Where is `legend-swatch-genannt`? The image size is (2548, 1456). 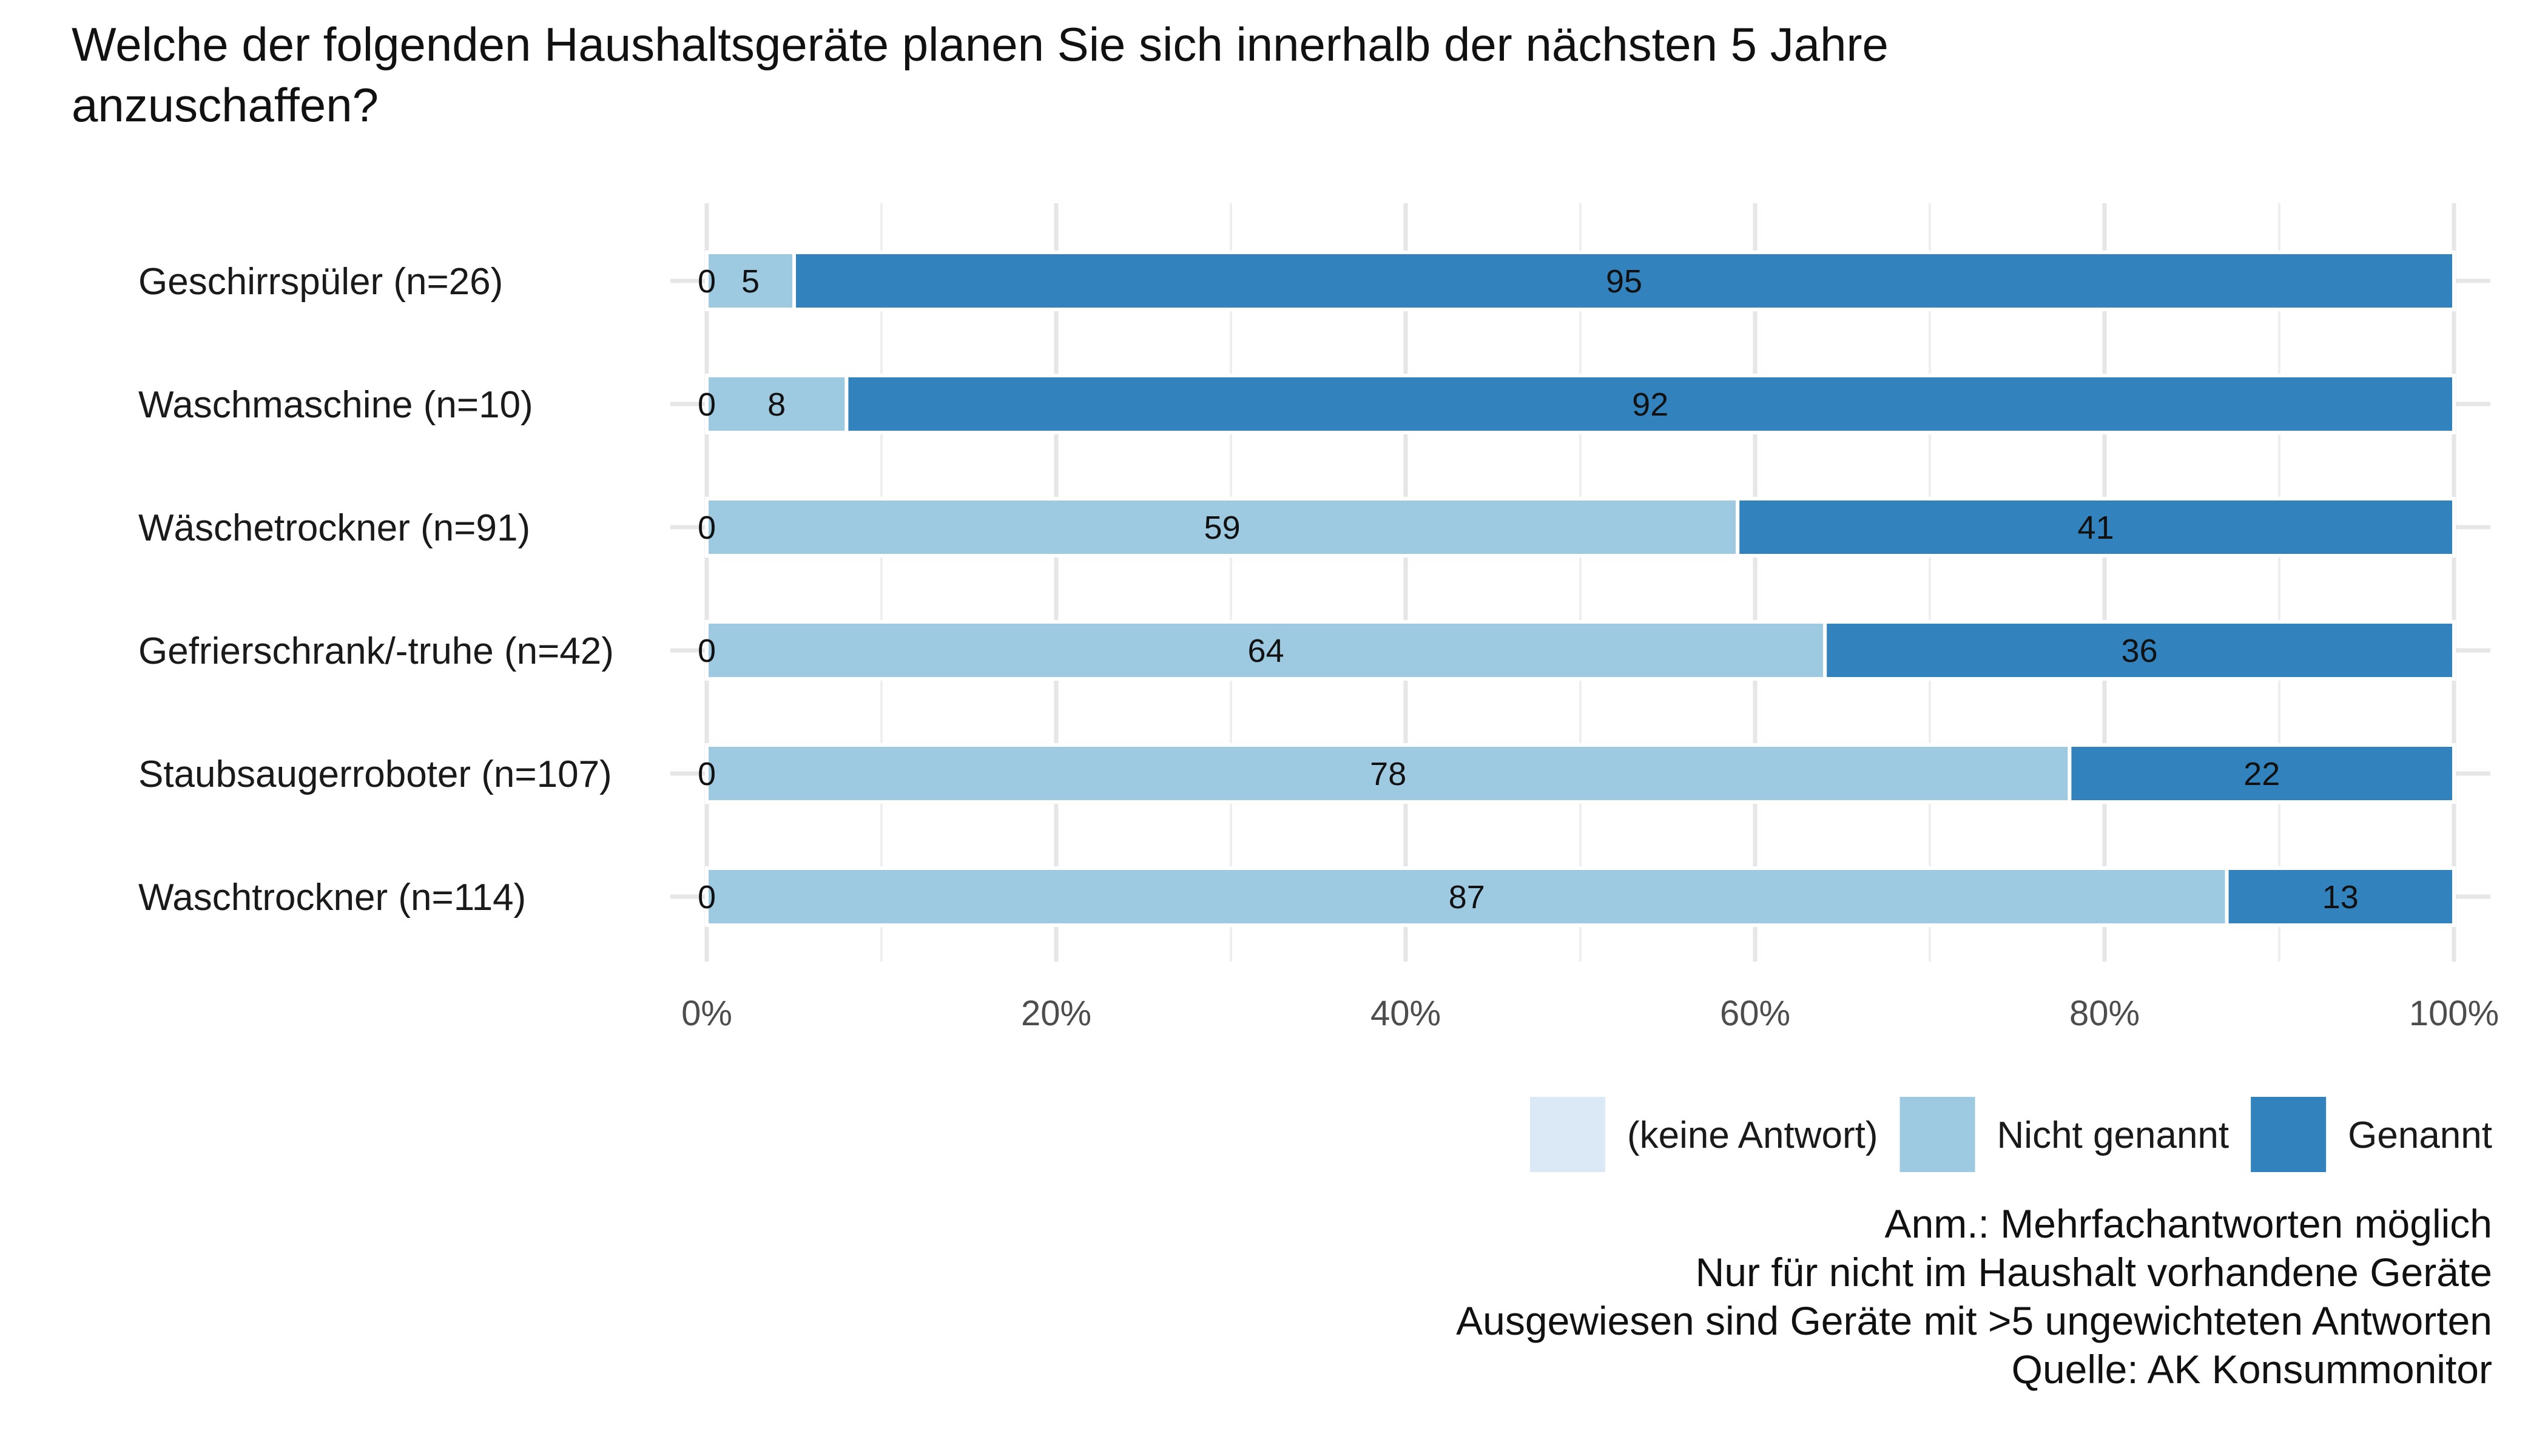 legend-swatch-genannt is located at coordinates (2289, 1134).